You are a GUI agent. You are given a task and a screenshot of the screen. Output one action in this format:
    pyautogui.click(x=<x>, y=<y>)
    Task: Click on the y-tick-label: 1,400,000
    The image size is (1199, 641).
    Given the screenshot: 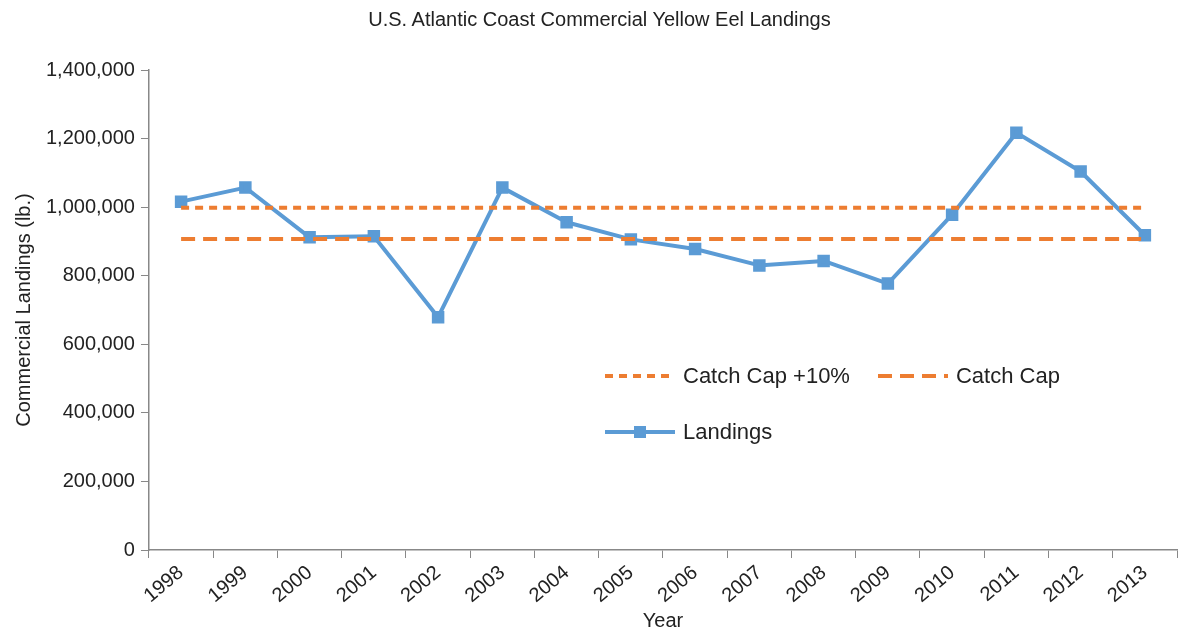 What is the action you would take?
    pyautogui.click(x=90, y=68)
    